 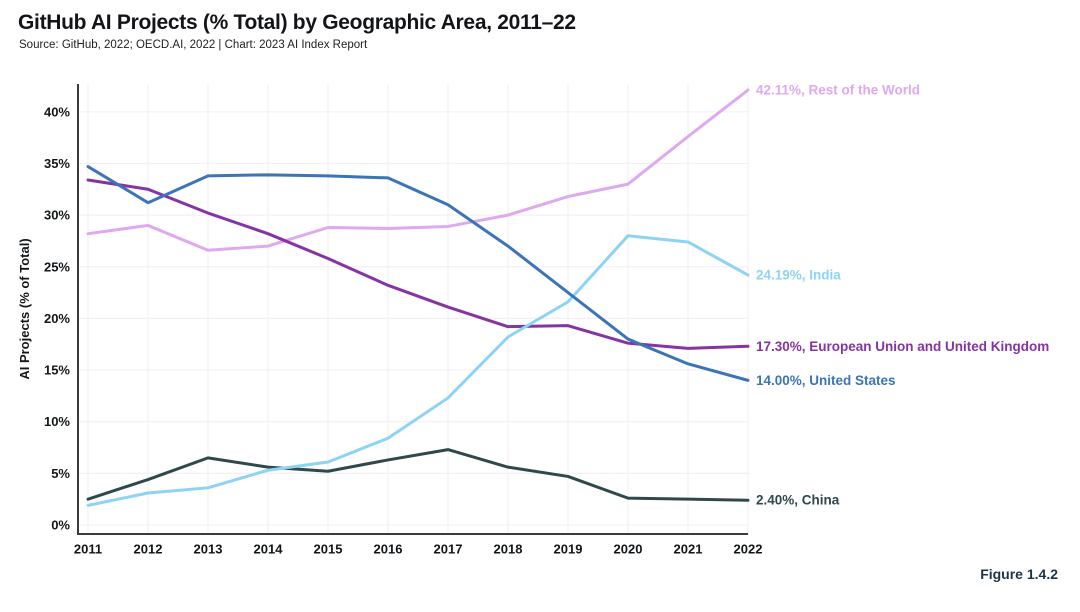 I want to click on x-tick-label: 2012, so click(x=148, y=549).